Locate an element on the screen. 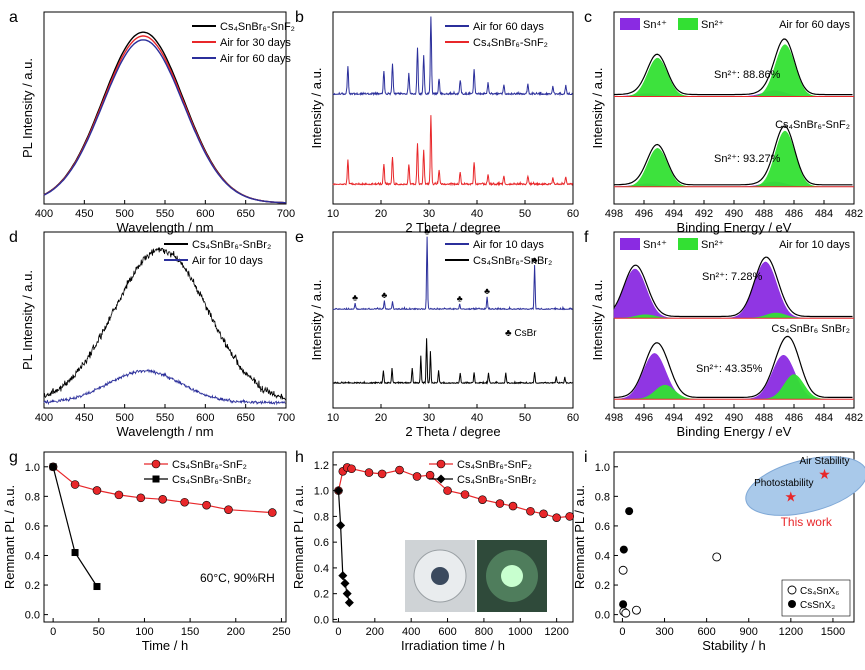  panel-label: f is located at coordinates (586, 237).